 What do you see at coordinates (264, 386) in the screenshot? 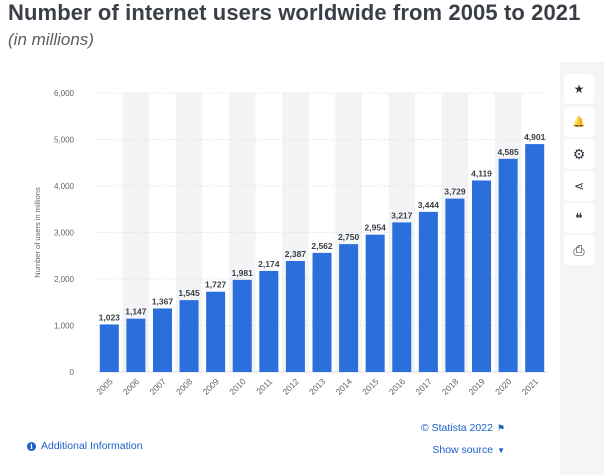
I see `x-tick-label: 2011` at bounding box center [264, 386].